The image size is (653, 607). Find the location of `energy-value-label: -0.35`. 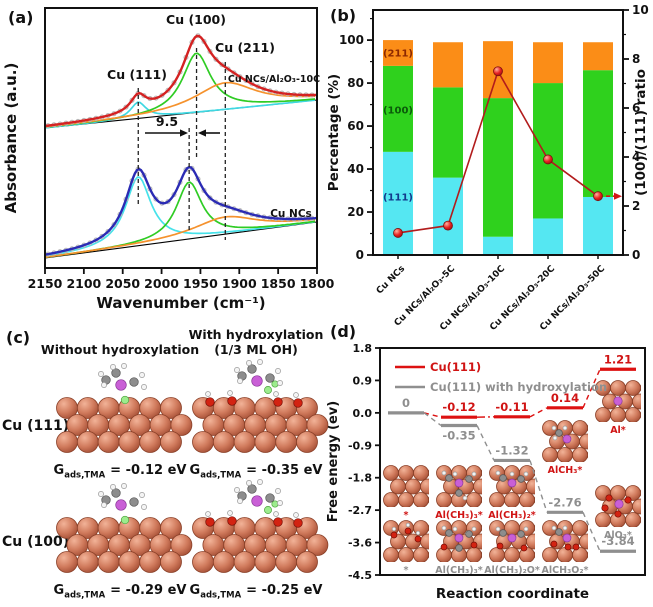

energy-value-label: -0.35 is located at coordinates (458, 435).